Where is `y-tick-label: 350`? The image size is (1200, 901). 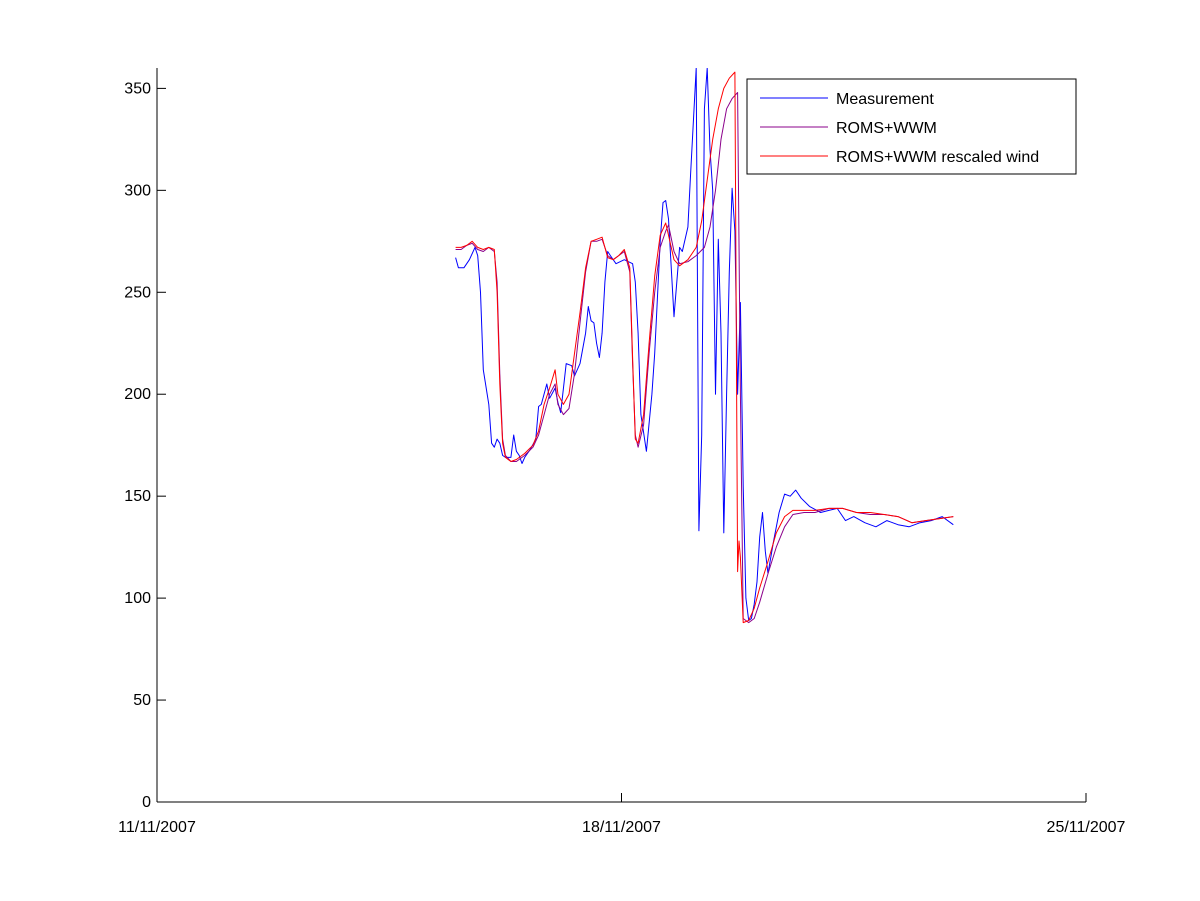 y-tick-label: 350 is located at coordinates (137, 88).